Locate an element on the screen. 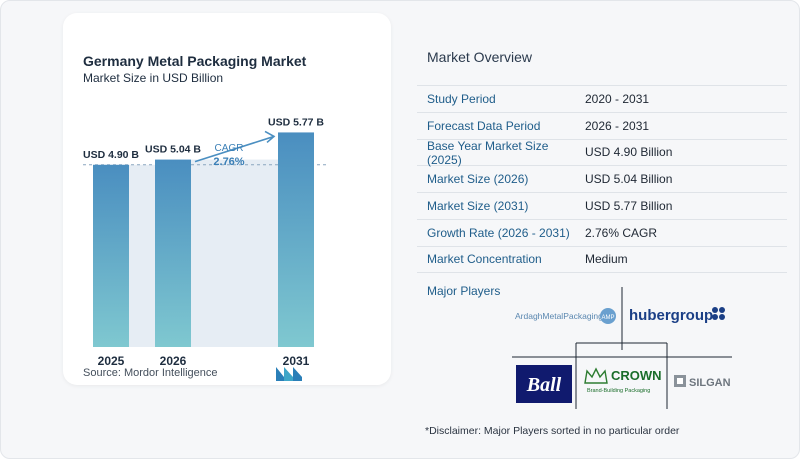  bar-2025 is located at coordinates (111, 255).